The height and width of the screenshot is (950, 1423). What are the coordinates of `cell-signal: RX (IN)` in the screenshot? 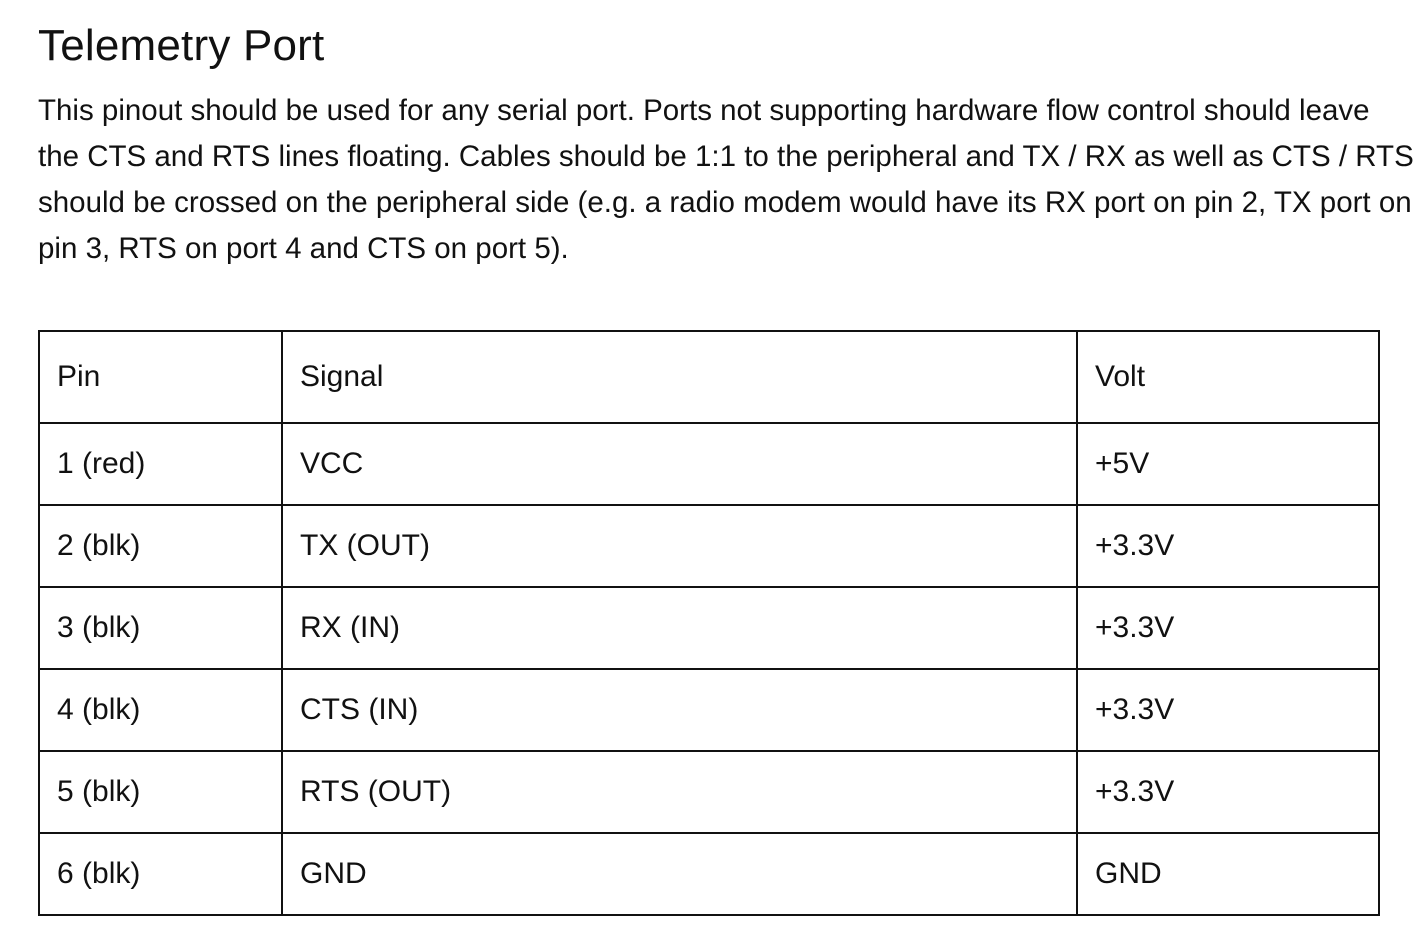 It's located at (679, 628).